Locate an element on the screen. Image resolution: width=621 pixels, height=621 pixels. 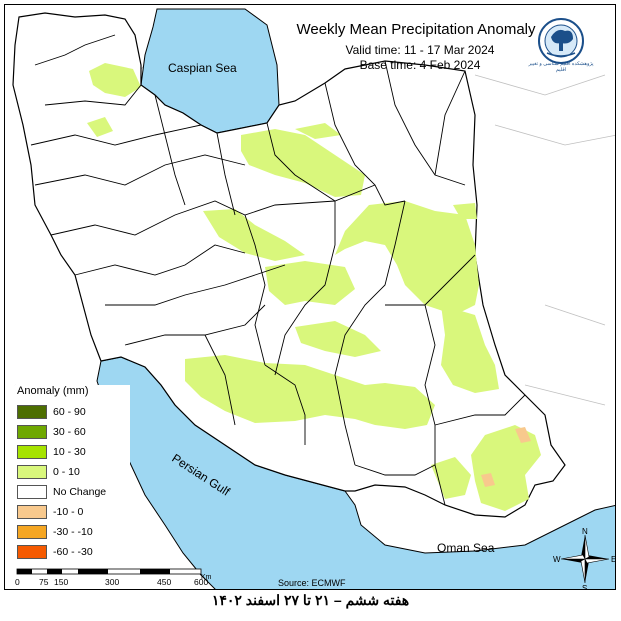
scale-tick-label: 300 is located at coordinates (112, 582).